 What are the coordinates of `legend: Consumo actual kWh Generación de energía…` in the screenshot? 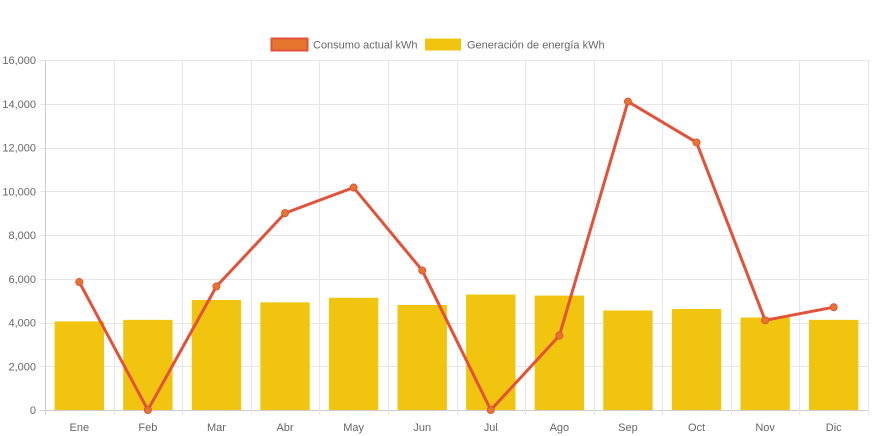 It's located at (437, 44).